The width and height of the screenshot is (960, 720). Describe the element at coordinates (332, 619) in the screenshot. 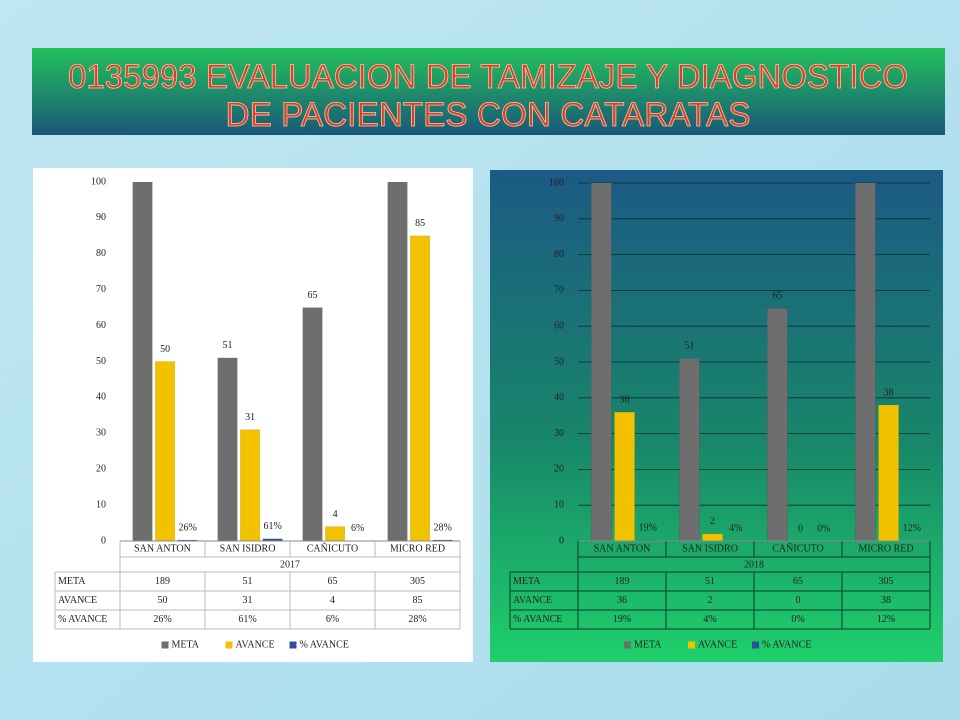

I see `table-cell: 6%` at that location.